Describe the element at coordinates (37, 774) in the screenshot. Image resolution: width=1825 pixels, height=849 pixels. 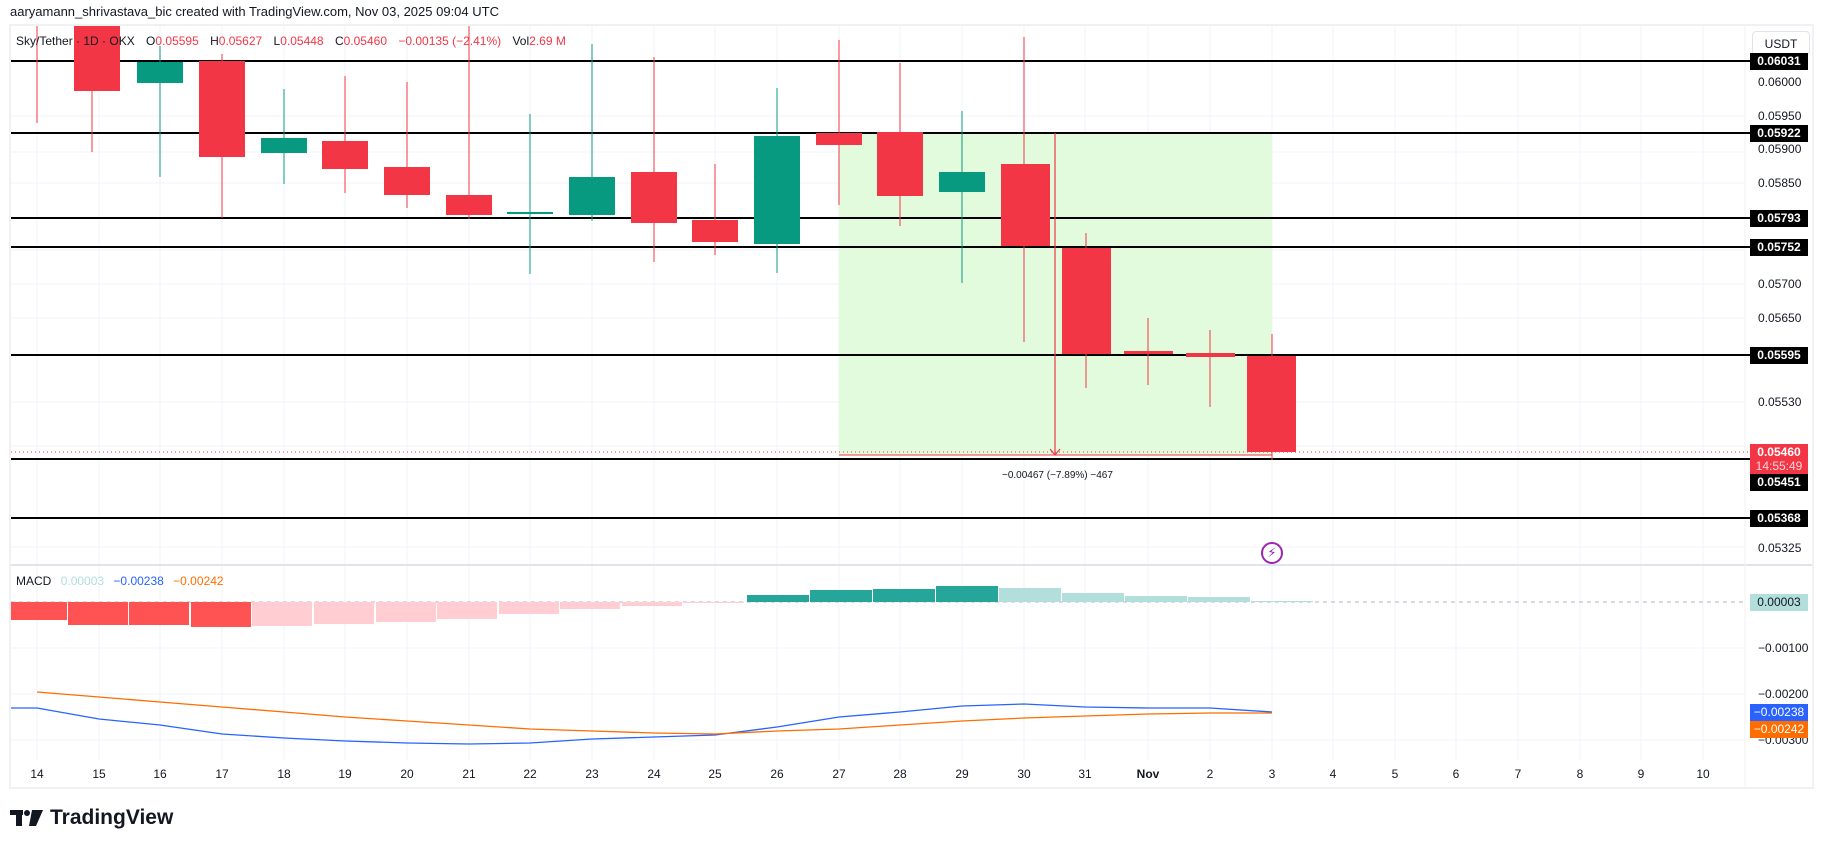
I see `time-axis-label: 14` at that location.